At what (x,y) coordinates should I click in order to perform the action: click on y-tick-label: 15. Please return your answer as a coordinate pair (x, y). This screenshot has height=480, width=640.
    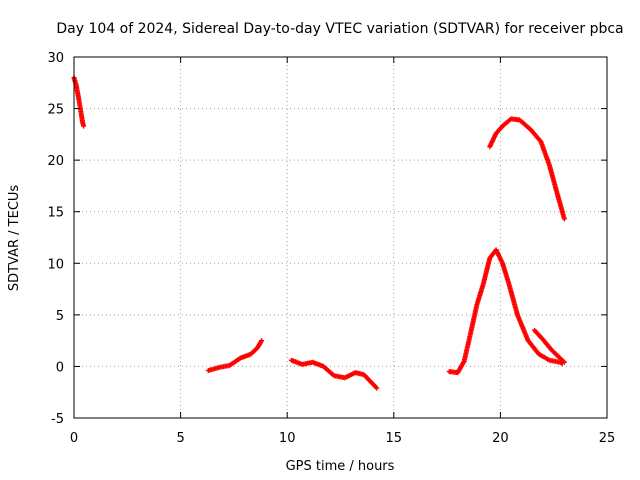
    Looking at the image, I should click on (55, 213).